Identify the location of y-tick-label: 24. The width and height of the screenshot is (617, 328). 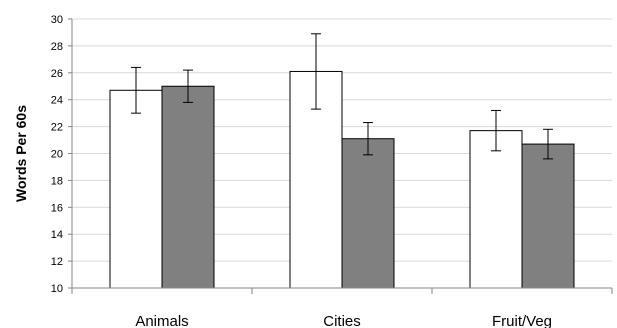
(57, 101).